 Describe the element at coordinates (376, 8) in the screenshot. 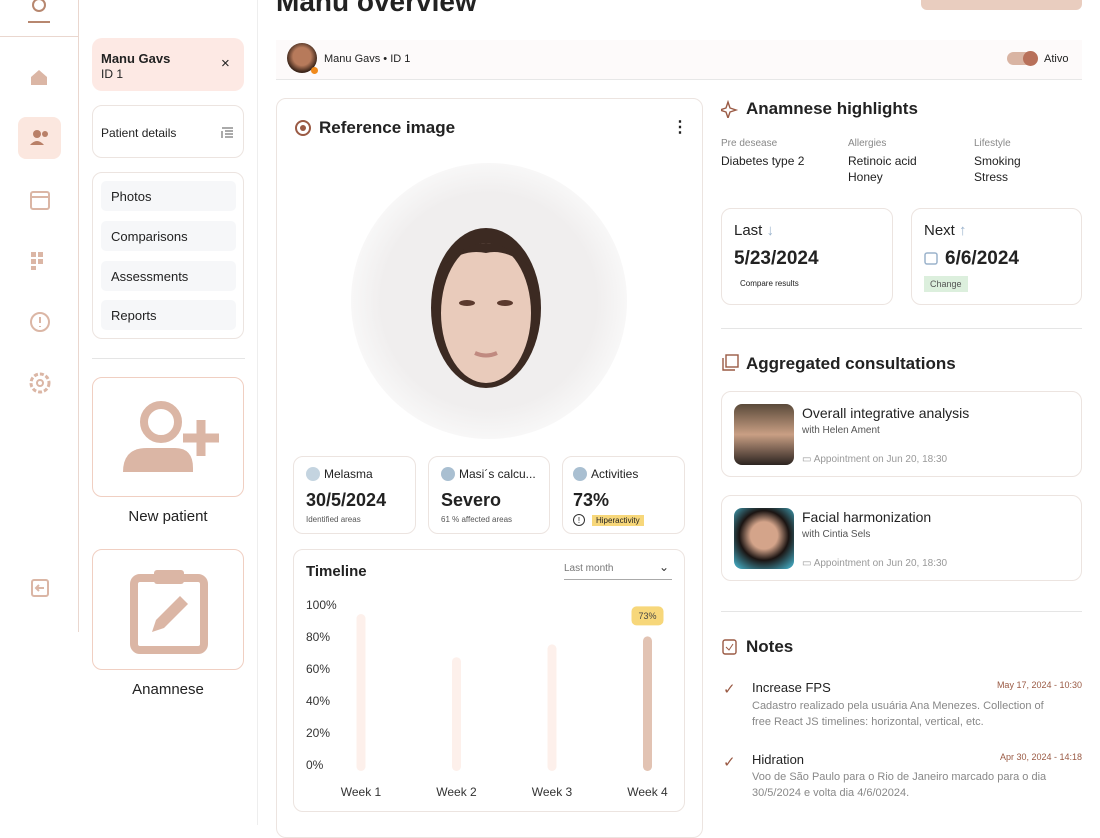

I see `page-title: Manu overview` at that location.